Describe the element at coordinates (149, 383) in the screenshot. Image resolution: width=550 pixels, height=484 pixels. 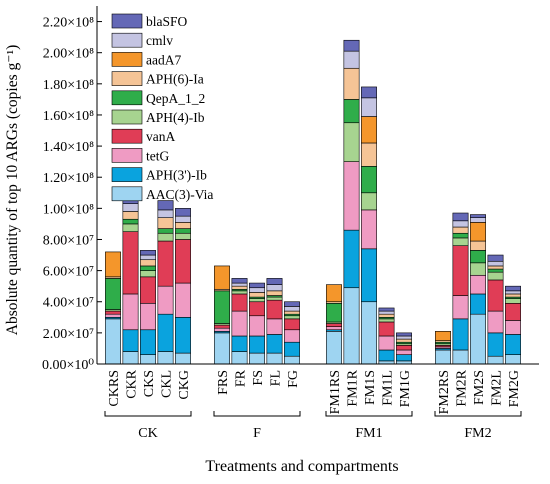
I see `x-tick-label-CKS: CKS` at that location.